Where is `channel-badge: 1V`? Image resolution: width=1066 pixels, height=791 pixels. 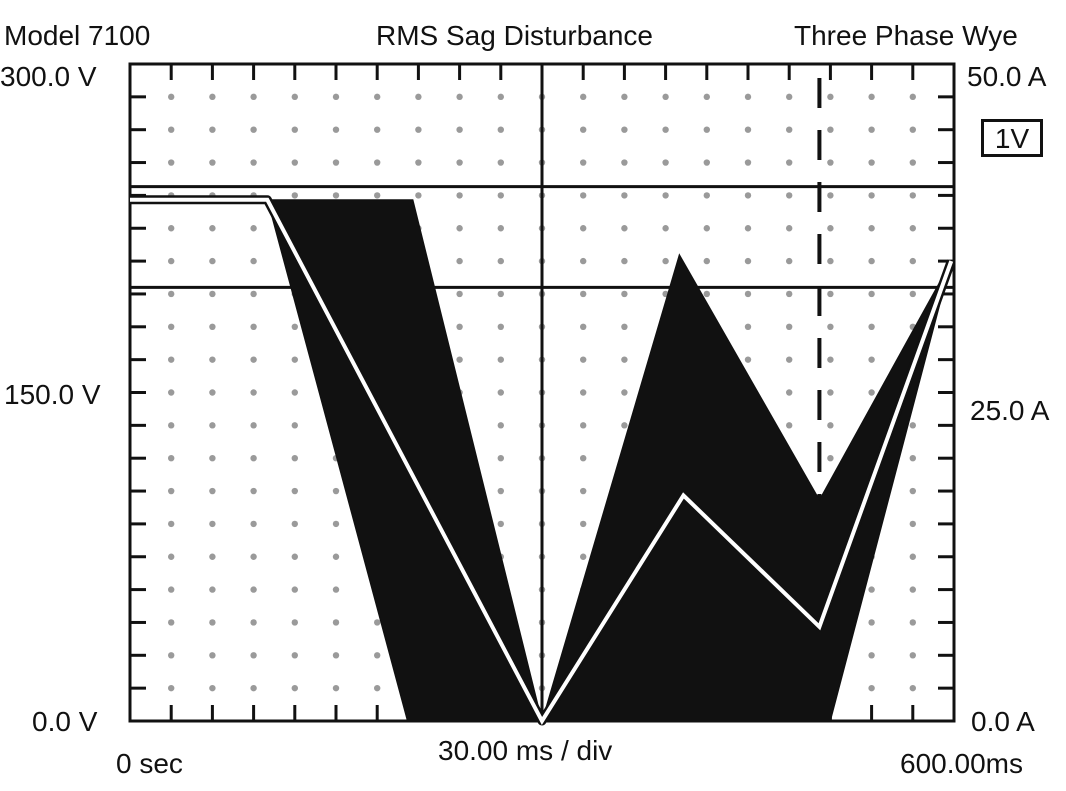 channel-badge: 1V is located at coordinates (1012, 138).